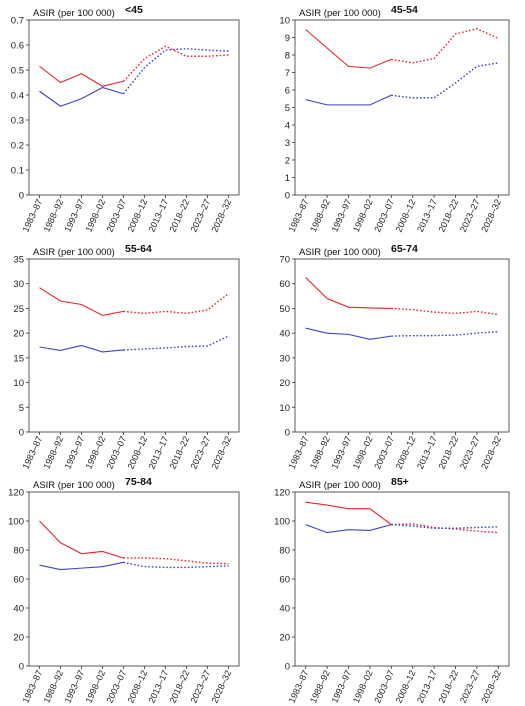 Image resolution: width=525 pixels, height=706 pixels. Describe the element at coordinates (287, 161) in the screenshot. I see `y-tick-label: 2` at that location.